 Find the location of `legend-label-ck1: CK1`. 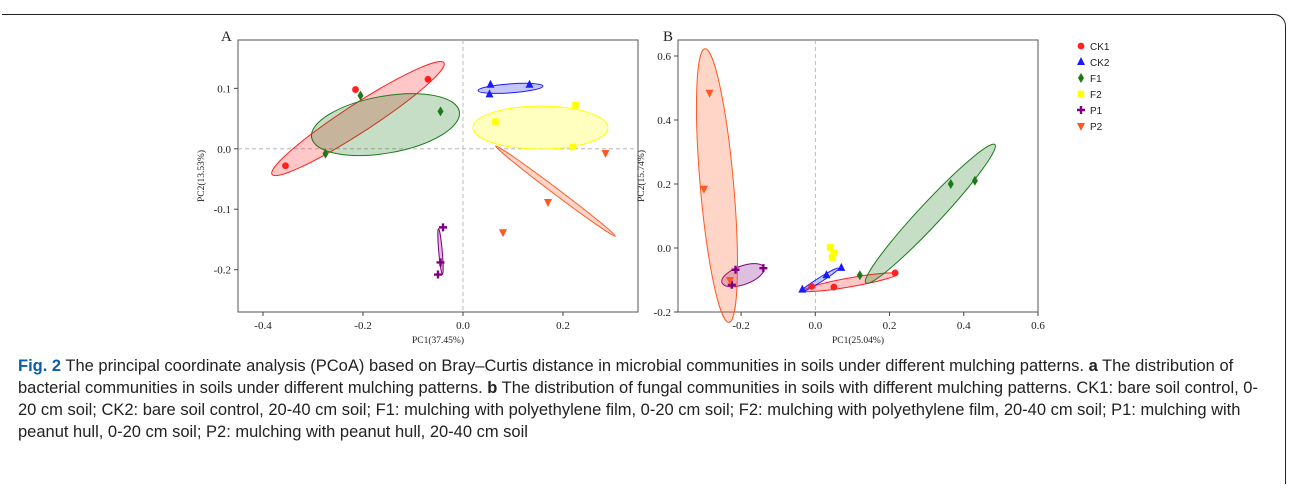

legend-label-ck1: CK1 is located at coordinates (1100, 47).